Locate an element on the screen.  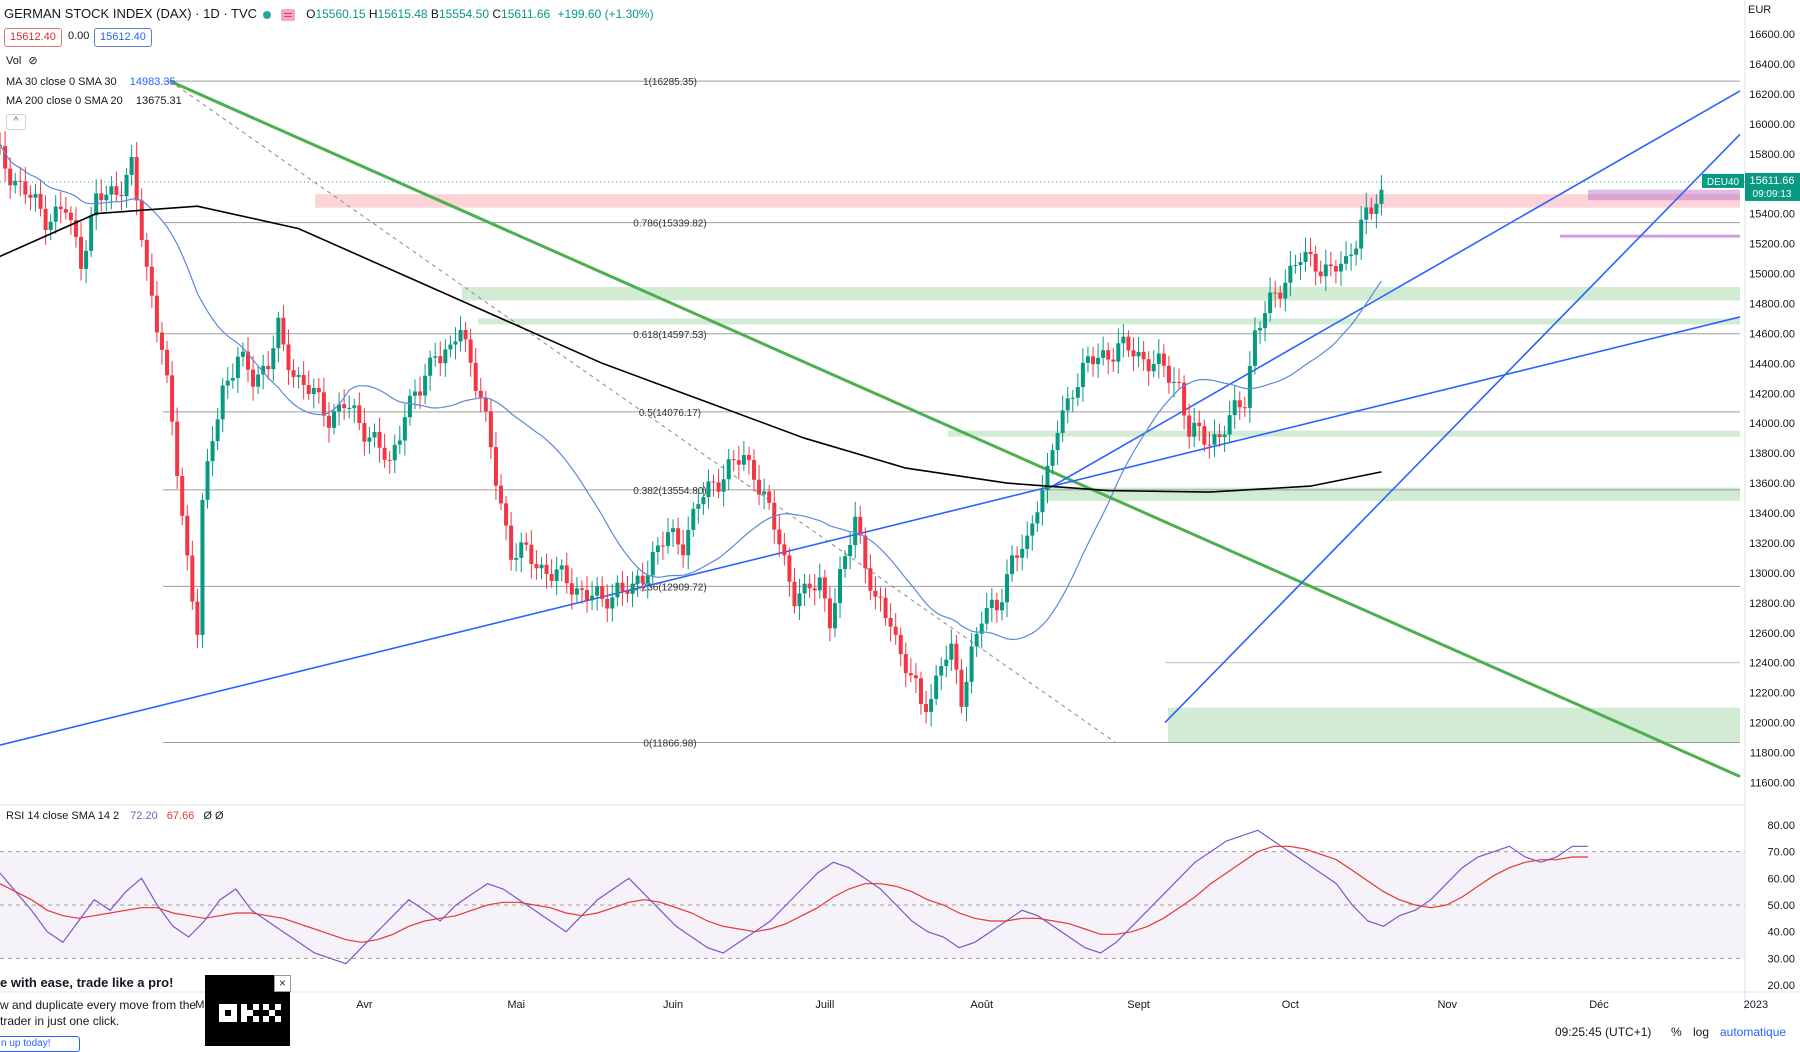
rsi-line is located at coordinates (794, 897).